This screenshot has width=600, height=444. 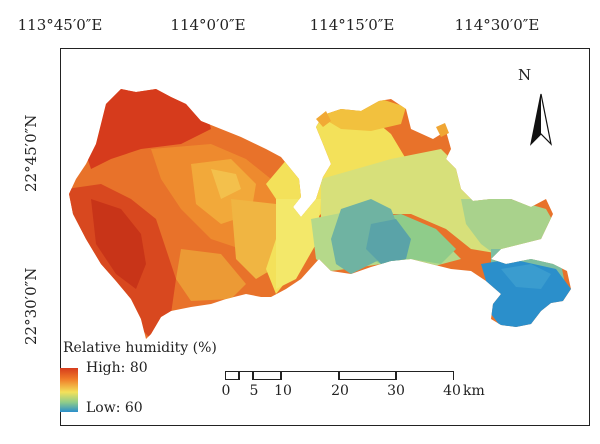 What do you see at coordinates (323, 119) in the screenshot?
I see `island-north` at bounding box center [323, 119].